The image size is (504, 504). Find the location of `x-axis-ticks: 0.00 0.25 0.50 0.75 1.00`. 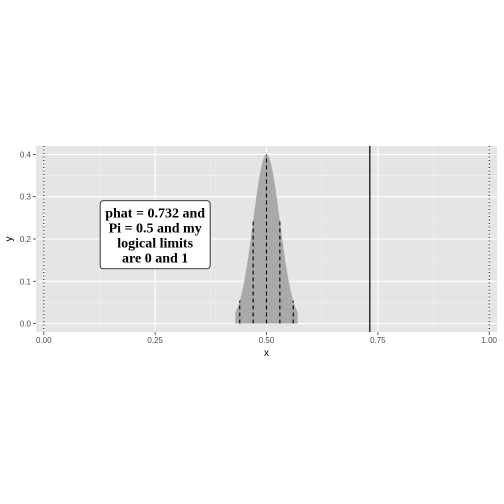

x-axis-ticks: 0.00 0.25 0.50 0.75 1.00 is located at coordinates (267, 338).